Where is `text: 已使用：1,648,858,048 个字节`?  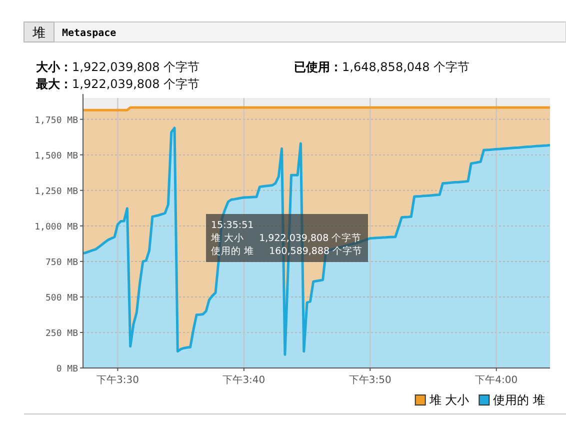 text: 已使用：1,648,858,048 个字节 is located at coordinates (382, 67).